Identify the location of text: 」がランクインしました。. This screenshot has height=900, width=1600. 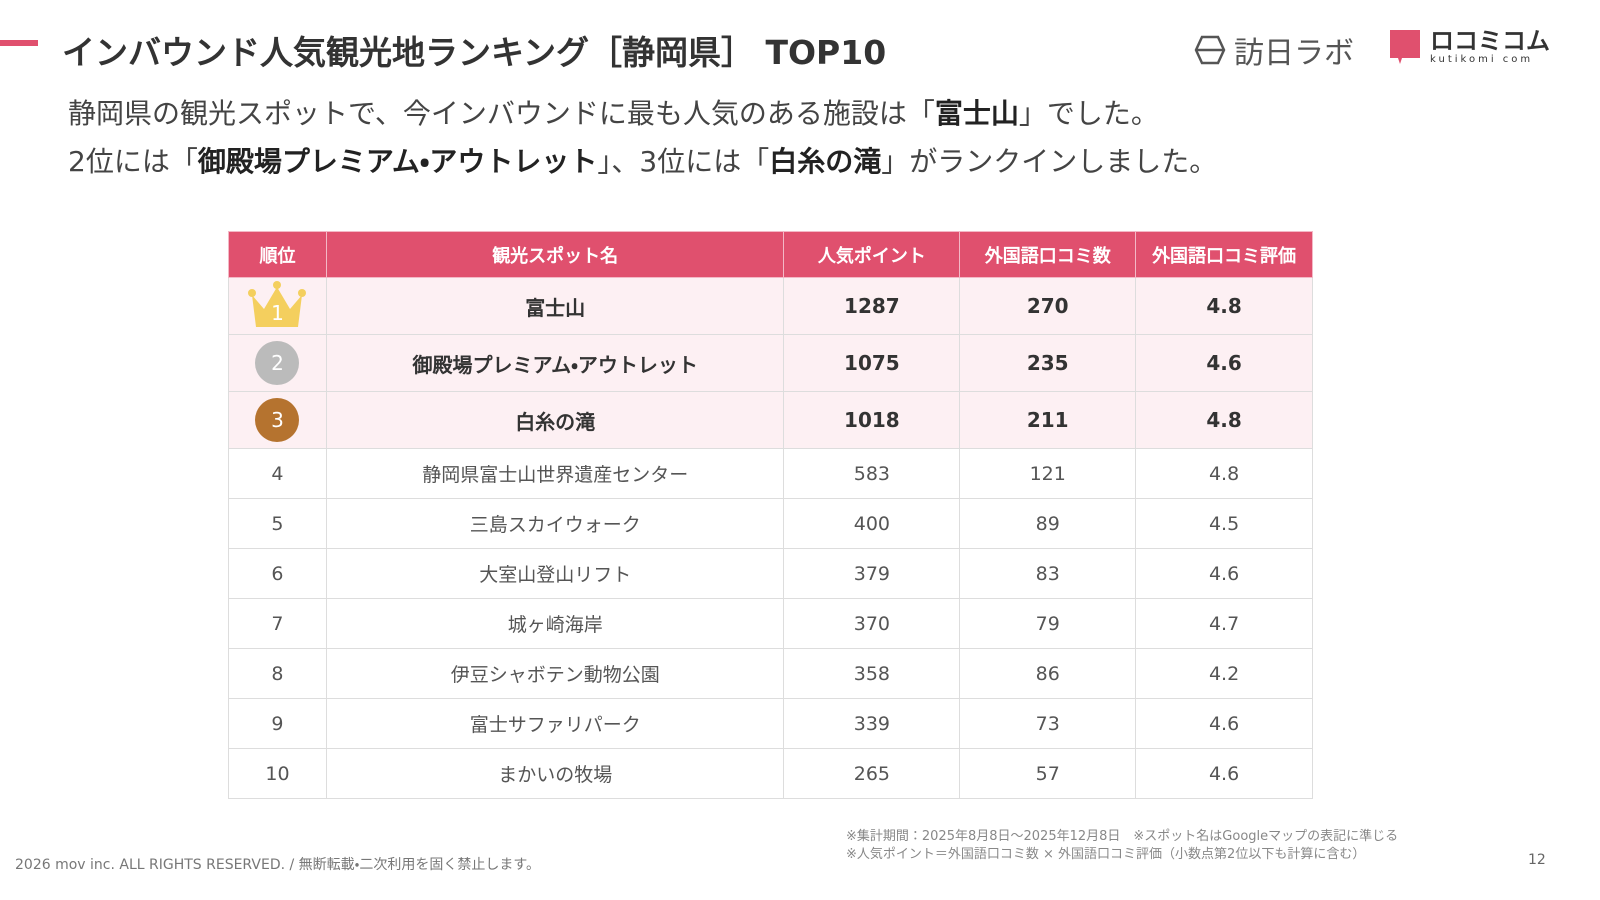
(1049, 161).